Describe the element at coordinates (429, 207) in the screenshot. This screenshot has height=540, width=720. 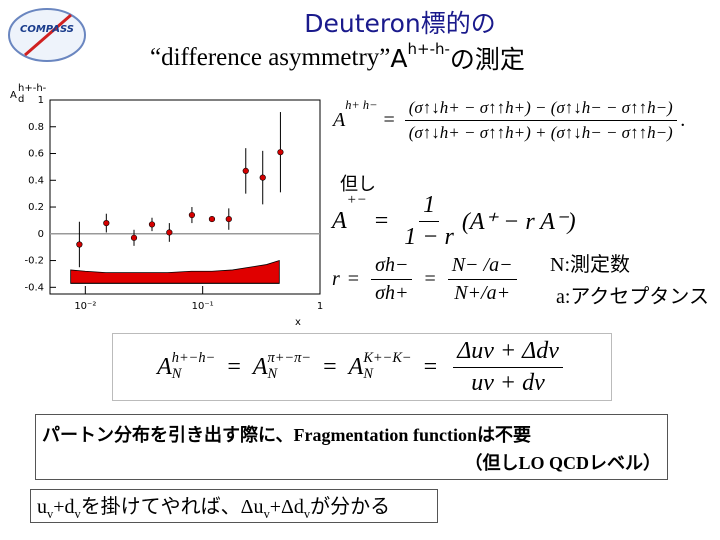
I see `eq-numerator: 1` at that location.